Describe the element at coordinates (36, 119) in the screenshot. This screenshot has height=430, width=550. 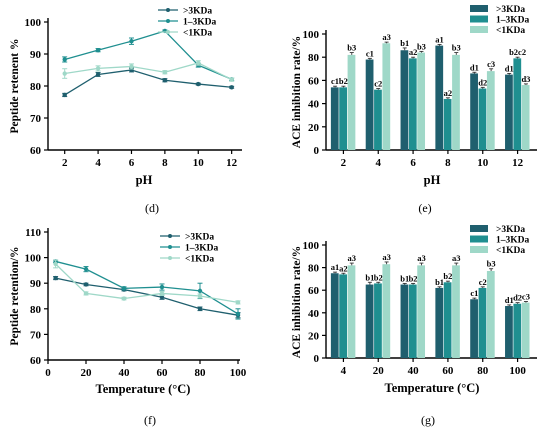
I see `y-tick-label: 70` at that location.